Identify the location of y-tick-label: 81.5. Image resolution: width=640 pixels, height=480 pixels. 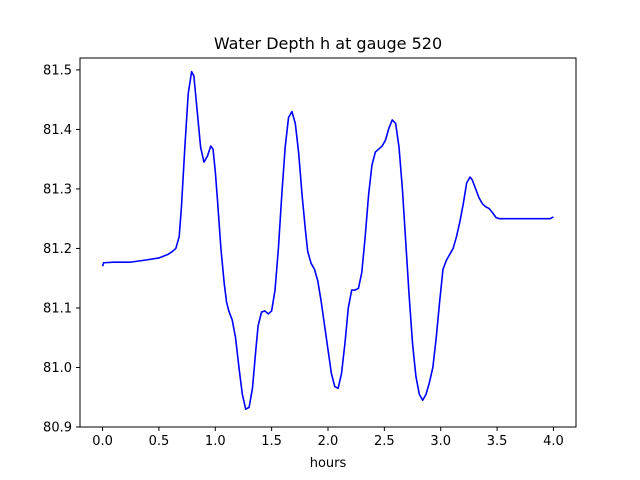
(57, 70).